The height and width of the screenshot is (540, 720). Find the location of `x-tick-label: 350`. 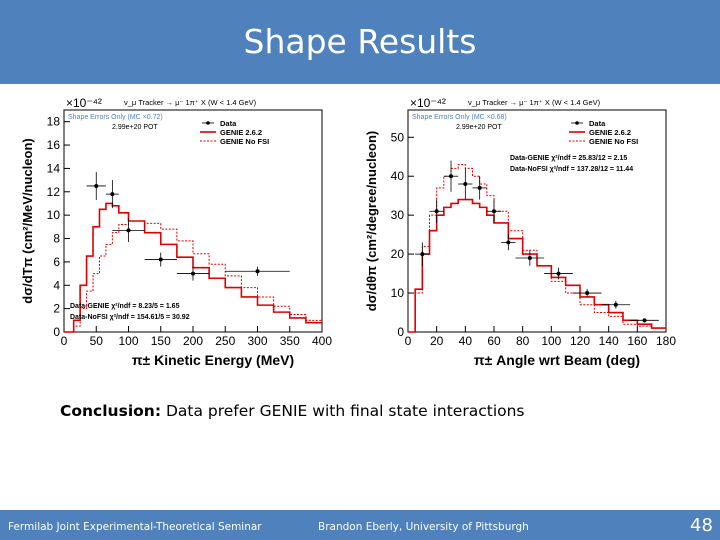

x-tick-label: 350 is located at coordinates (290, 341).